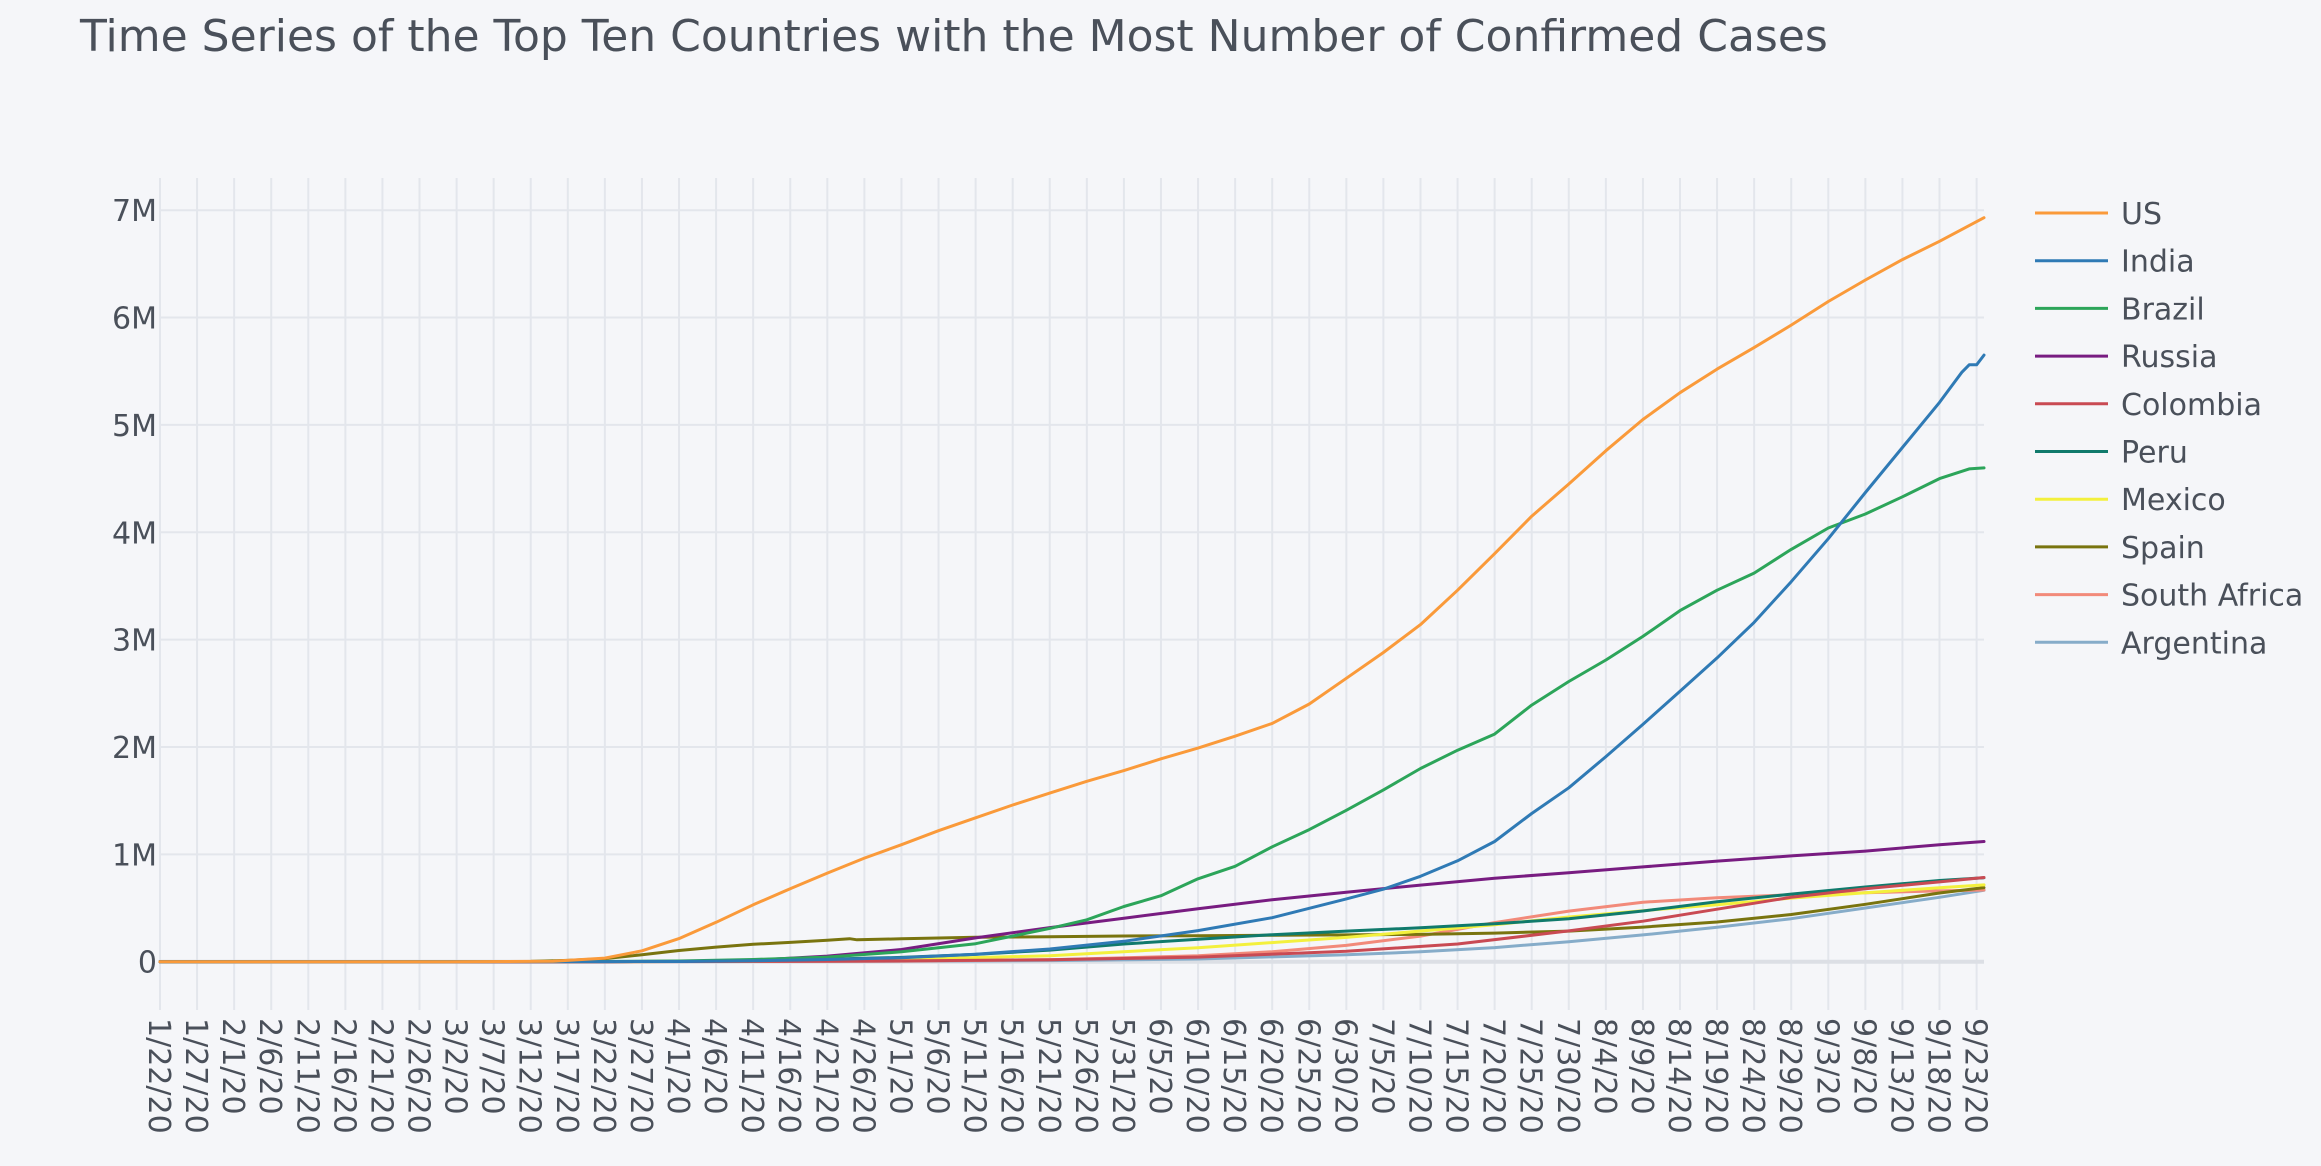  Describe the element at coordinates (2154, 453) in the screenshot. I see `legend-label: Peru` at that location.